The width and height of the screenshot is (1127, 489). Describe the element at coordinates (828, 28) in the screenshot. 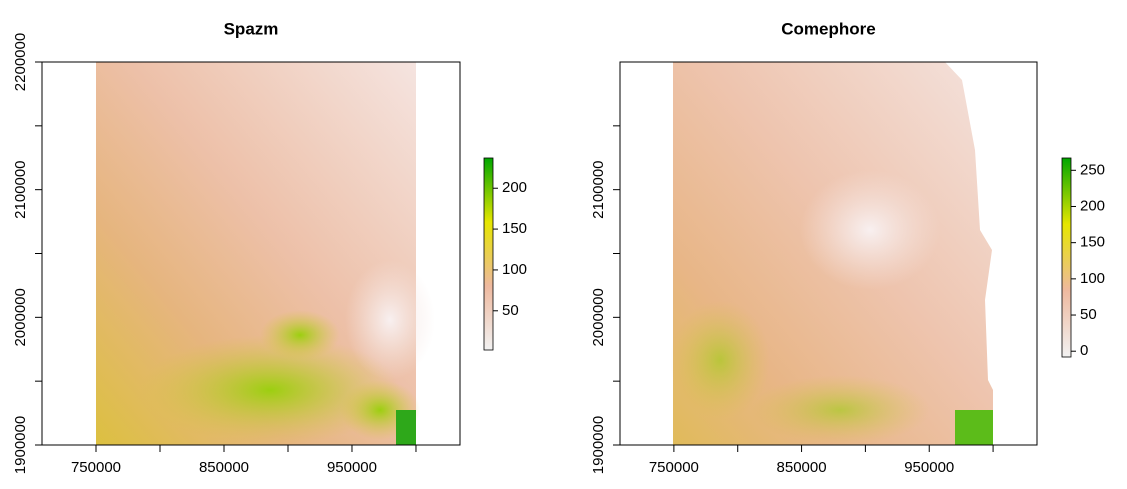

I see `chart-title: Comephore` at that location.